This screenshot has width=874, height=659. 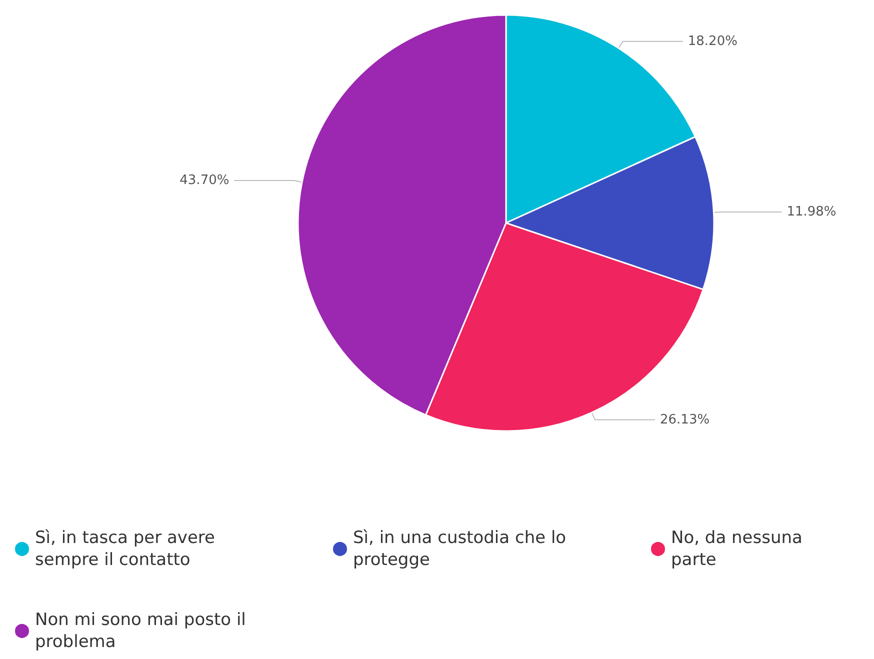 I want to click on data-label: 18.20%, so click(x=713, y=41).